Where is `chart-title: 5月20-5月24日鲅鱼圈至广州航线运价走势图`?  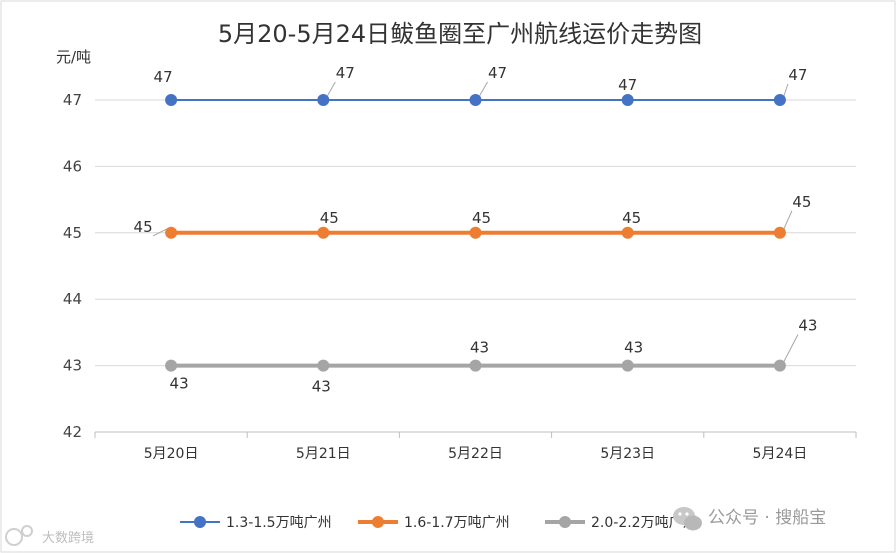
chart-title: 5月20-5月24日鲅鱼圈至广州航线运价走势图 is located at coordinates (460, 34).